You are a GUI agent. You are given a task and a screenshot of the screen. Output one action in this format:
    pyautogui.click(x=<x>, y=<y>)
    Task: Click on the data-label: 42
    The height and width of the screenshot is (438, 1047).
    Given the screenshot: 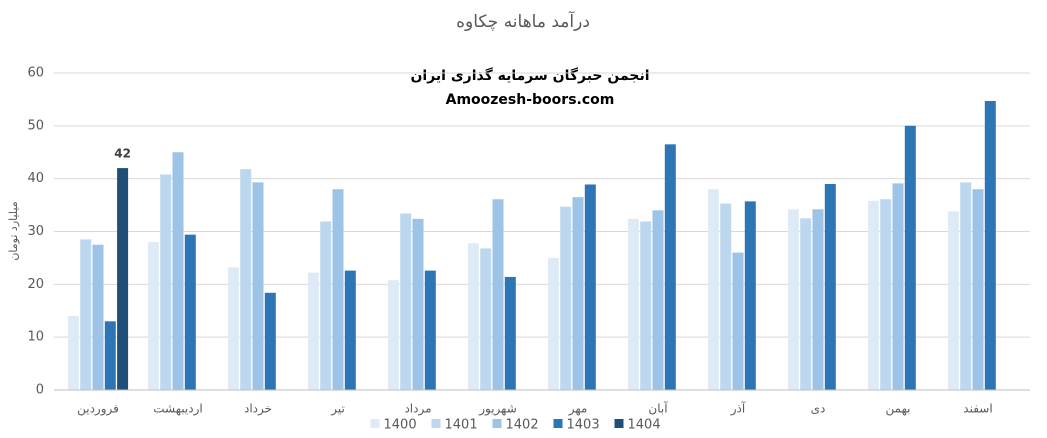 What is the action you would take?
    pyautogui.click(x=122, y=154)
    